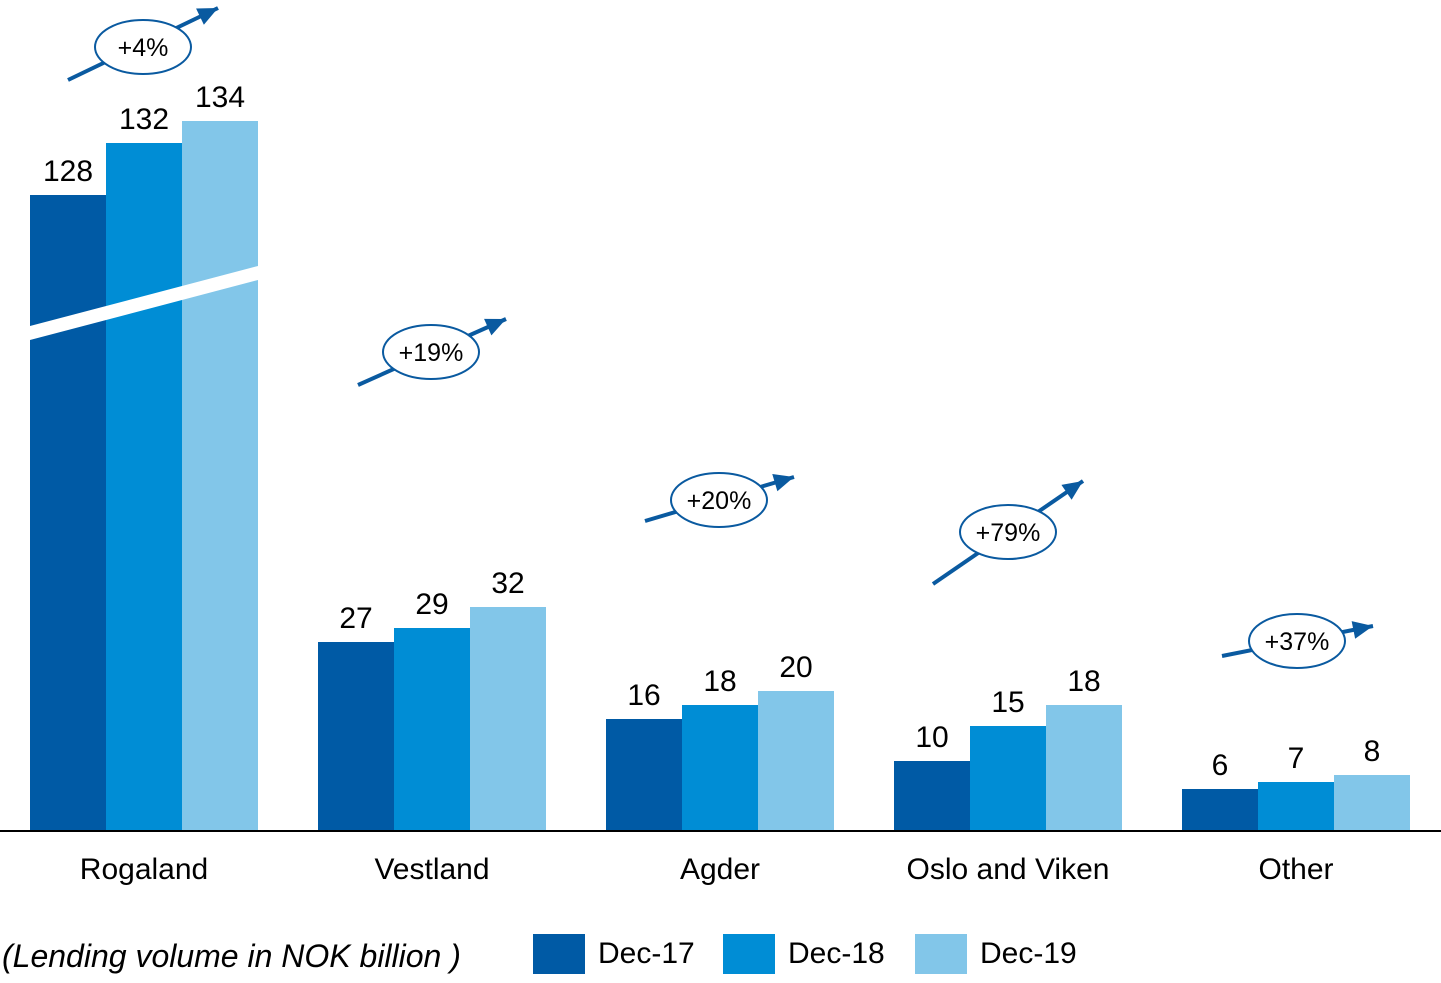  I want to click on growth-oslo-and-viken-ellipse, so click(1008, 532).